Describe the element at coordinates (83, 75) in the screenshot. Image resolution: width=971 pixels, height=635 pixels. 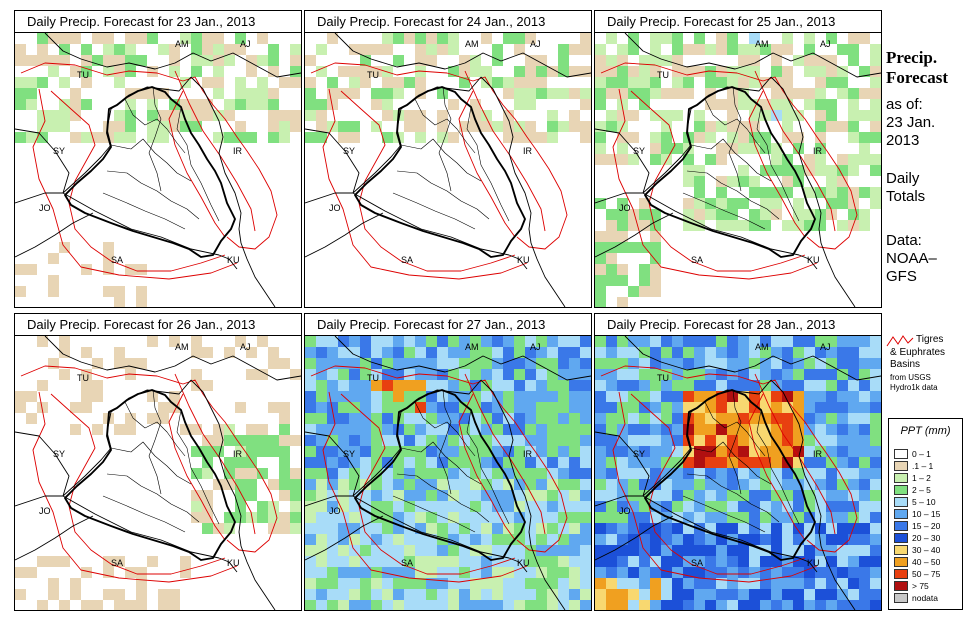
I see `country-label: TU` at that location.